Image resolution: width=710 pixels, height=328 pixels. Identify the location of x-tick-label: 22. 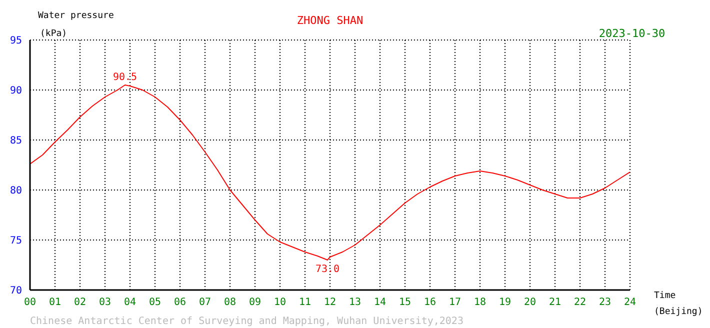
(580, 302).